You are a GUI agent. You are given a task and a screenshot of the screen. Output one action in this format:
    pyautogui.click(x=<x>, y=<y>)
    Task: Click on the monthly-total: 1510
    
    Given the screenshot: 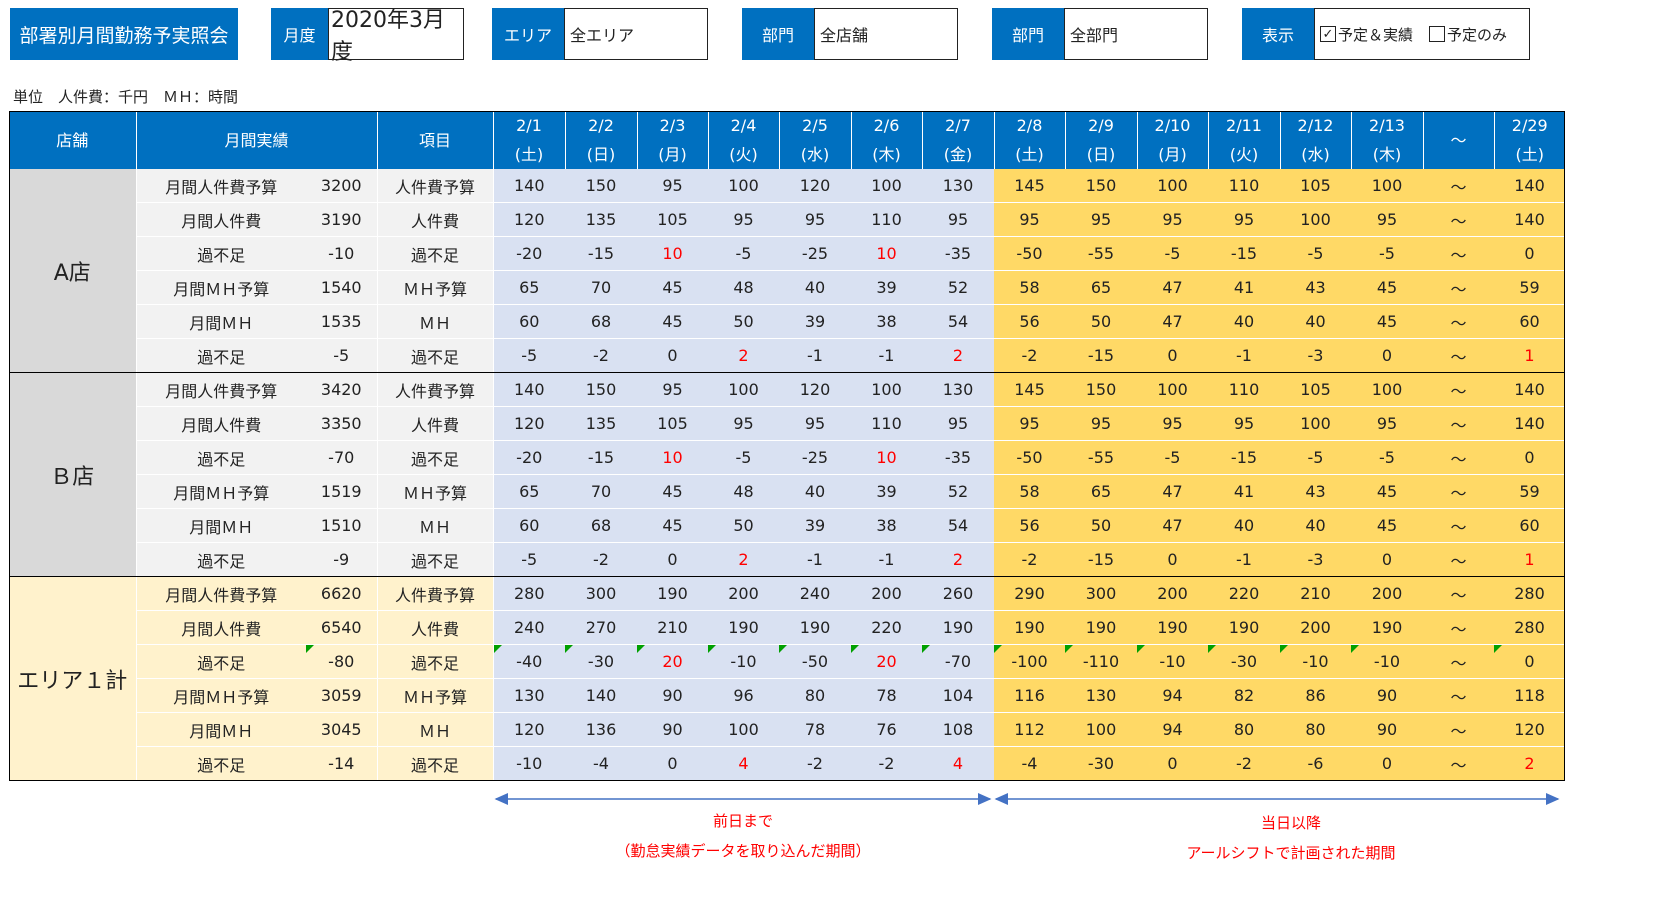 What is the action you would take?
    pyautogui.click(x=342, y=525)
    